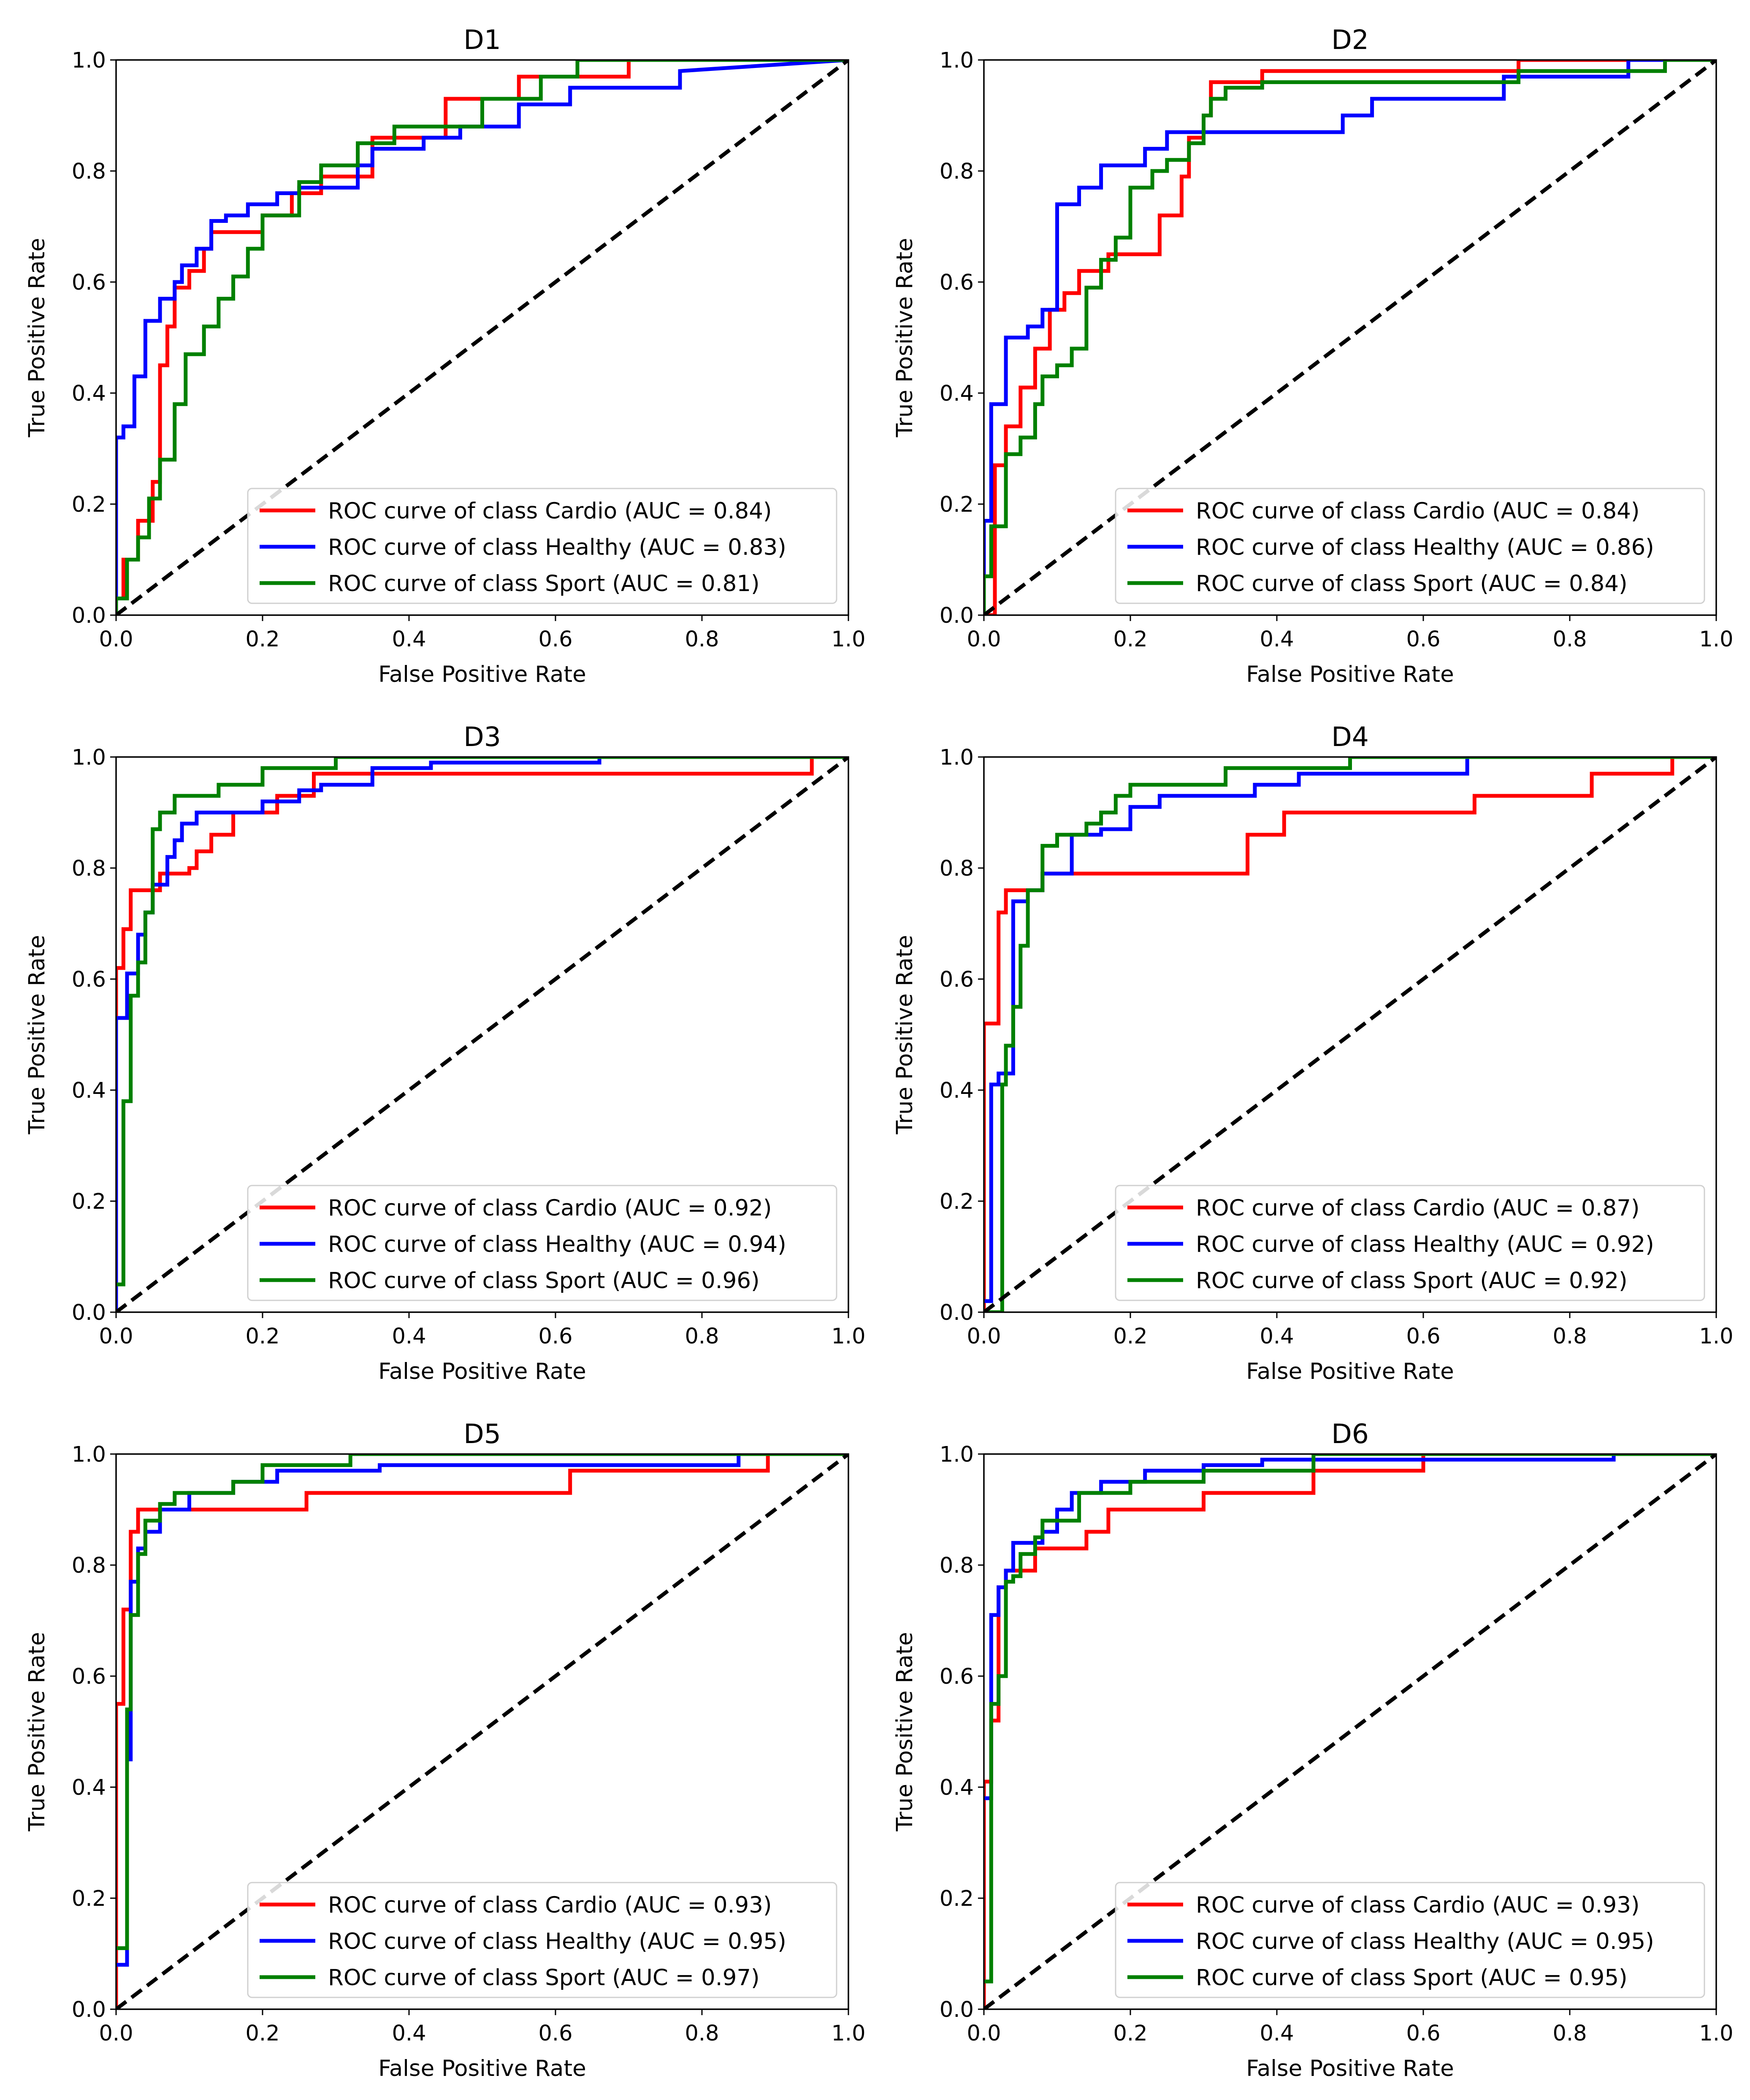 This screenshot has width=1750, height=2100. I want to click on legend-entry-label: ROC curve of class Sport (AUC = 0.95), so click(1412, 1978).